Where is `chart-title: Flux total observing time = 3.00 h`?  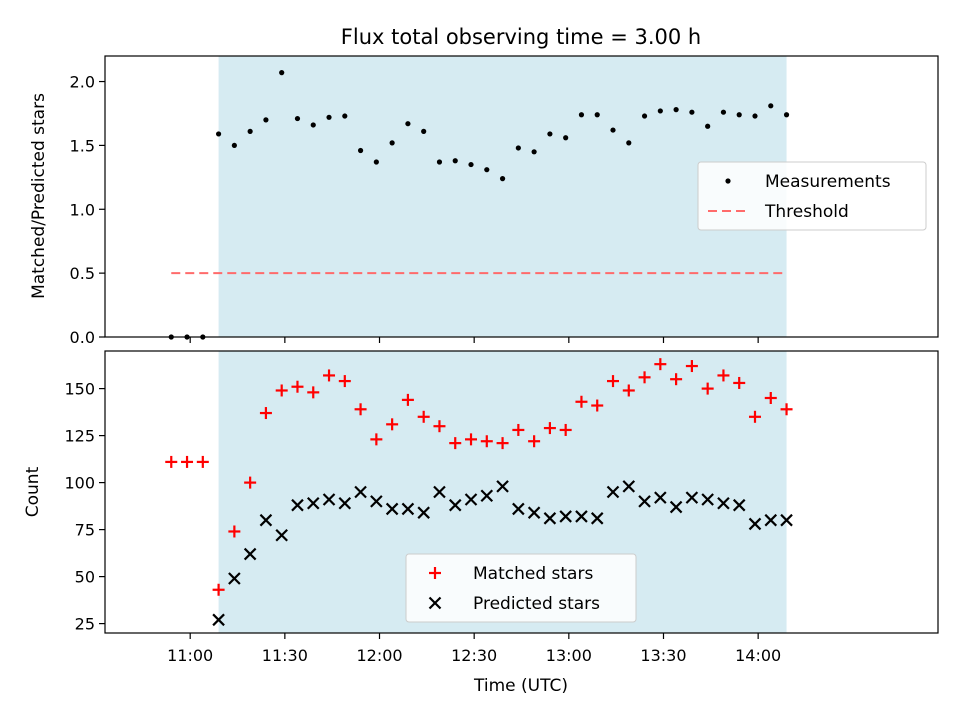
chart-title: Flux total observing time = 3.00 h is located at coordinates (521, 37).